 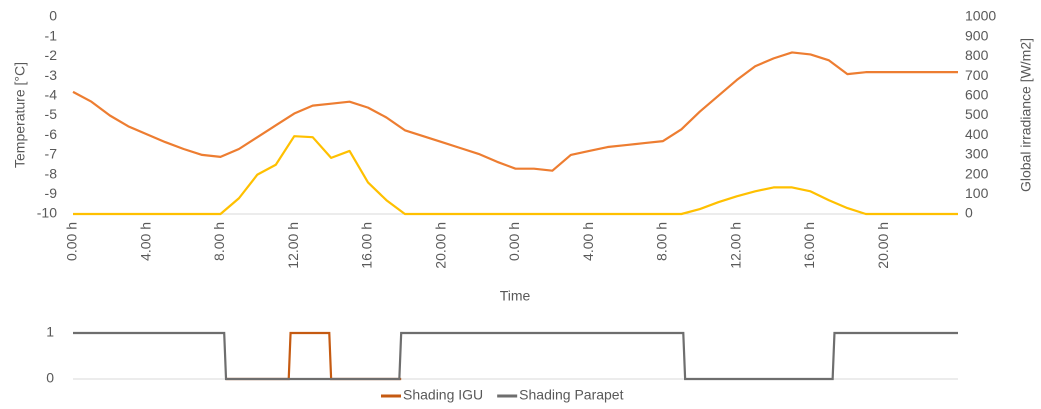 I want to click on y2-axis-title: Global irradiance [W/m2], so click(x=1026, y=115).